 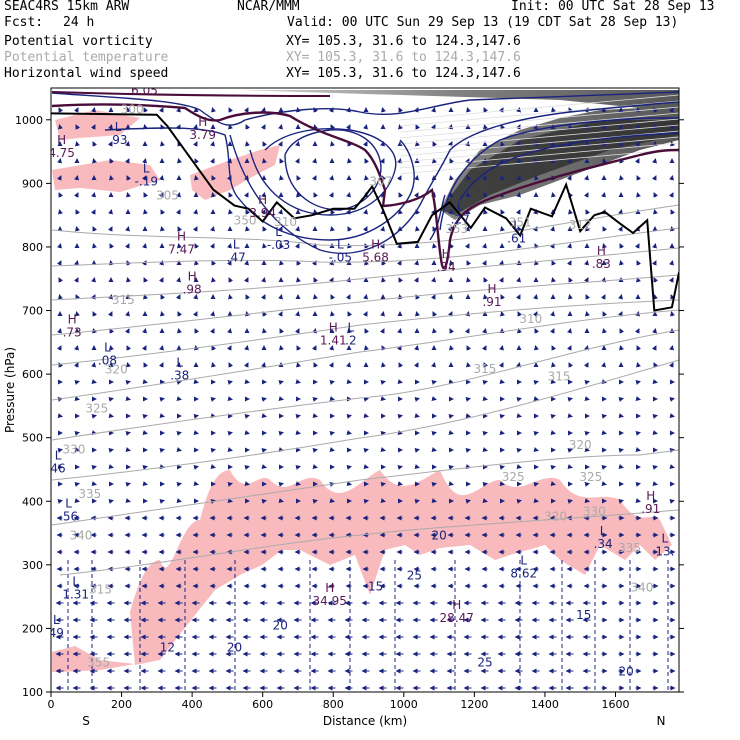 What do you see at coordinates (403, 73) in the screenshot?
I see `field-xy-wind: XY= 105.3, 31.6 to 124.3,147.6` at bounding box center [403, 73].